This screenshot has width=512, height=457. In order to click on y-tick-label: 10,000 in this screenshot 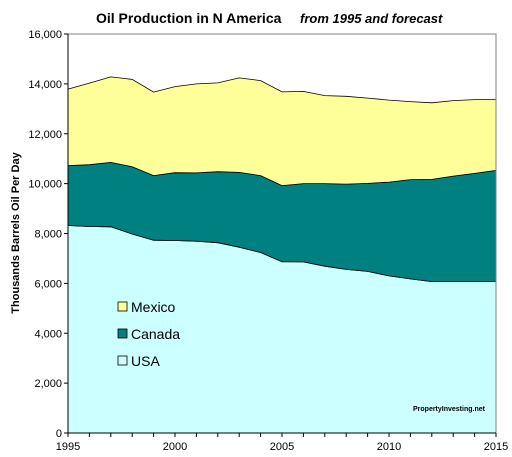, I will do `click(45, 185)`.